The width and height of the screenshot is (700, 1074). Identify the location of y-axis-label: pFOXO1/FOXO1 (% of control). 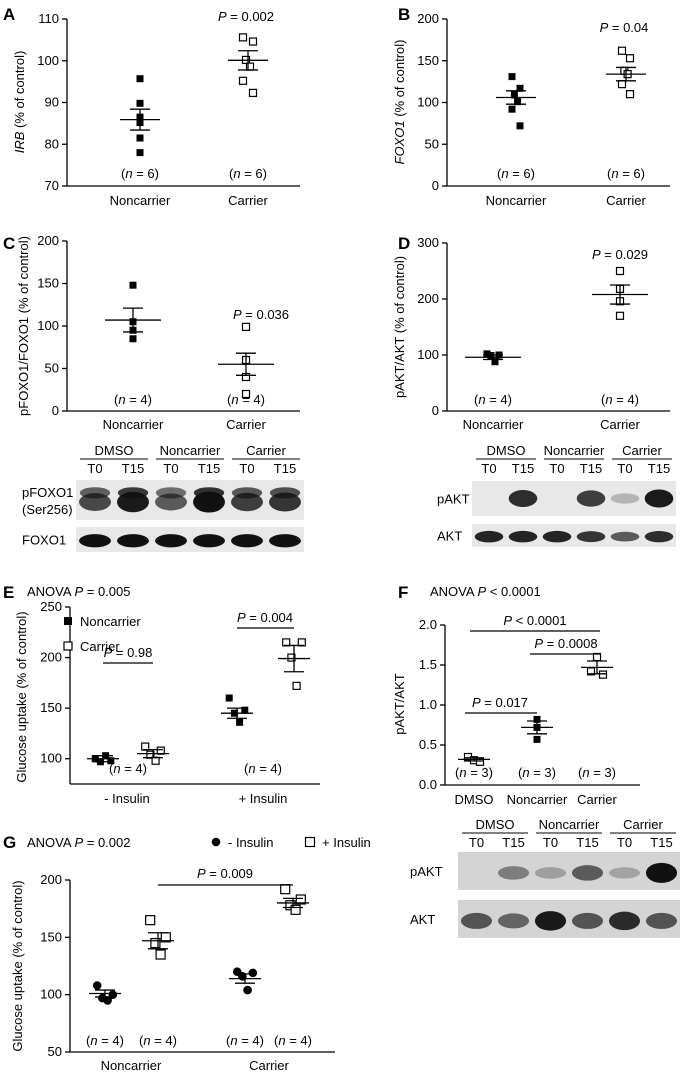
(23, 326).